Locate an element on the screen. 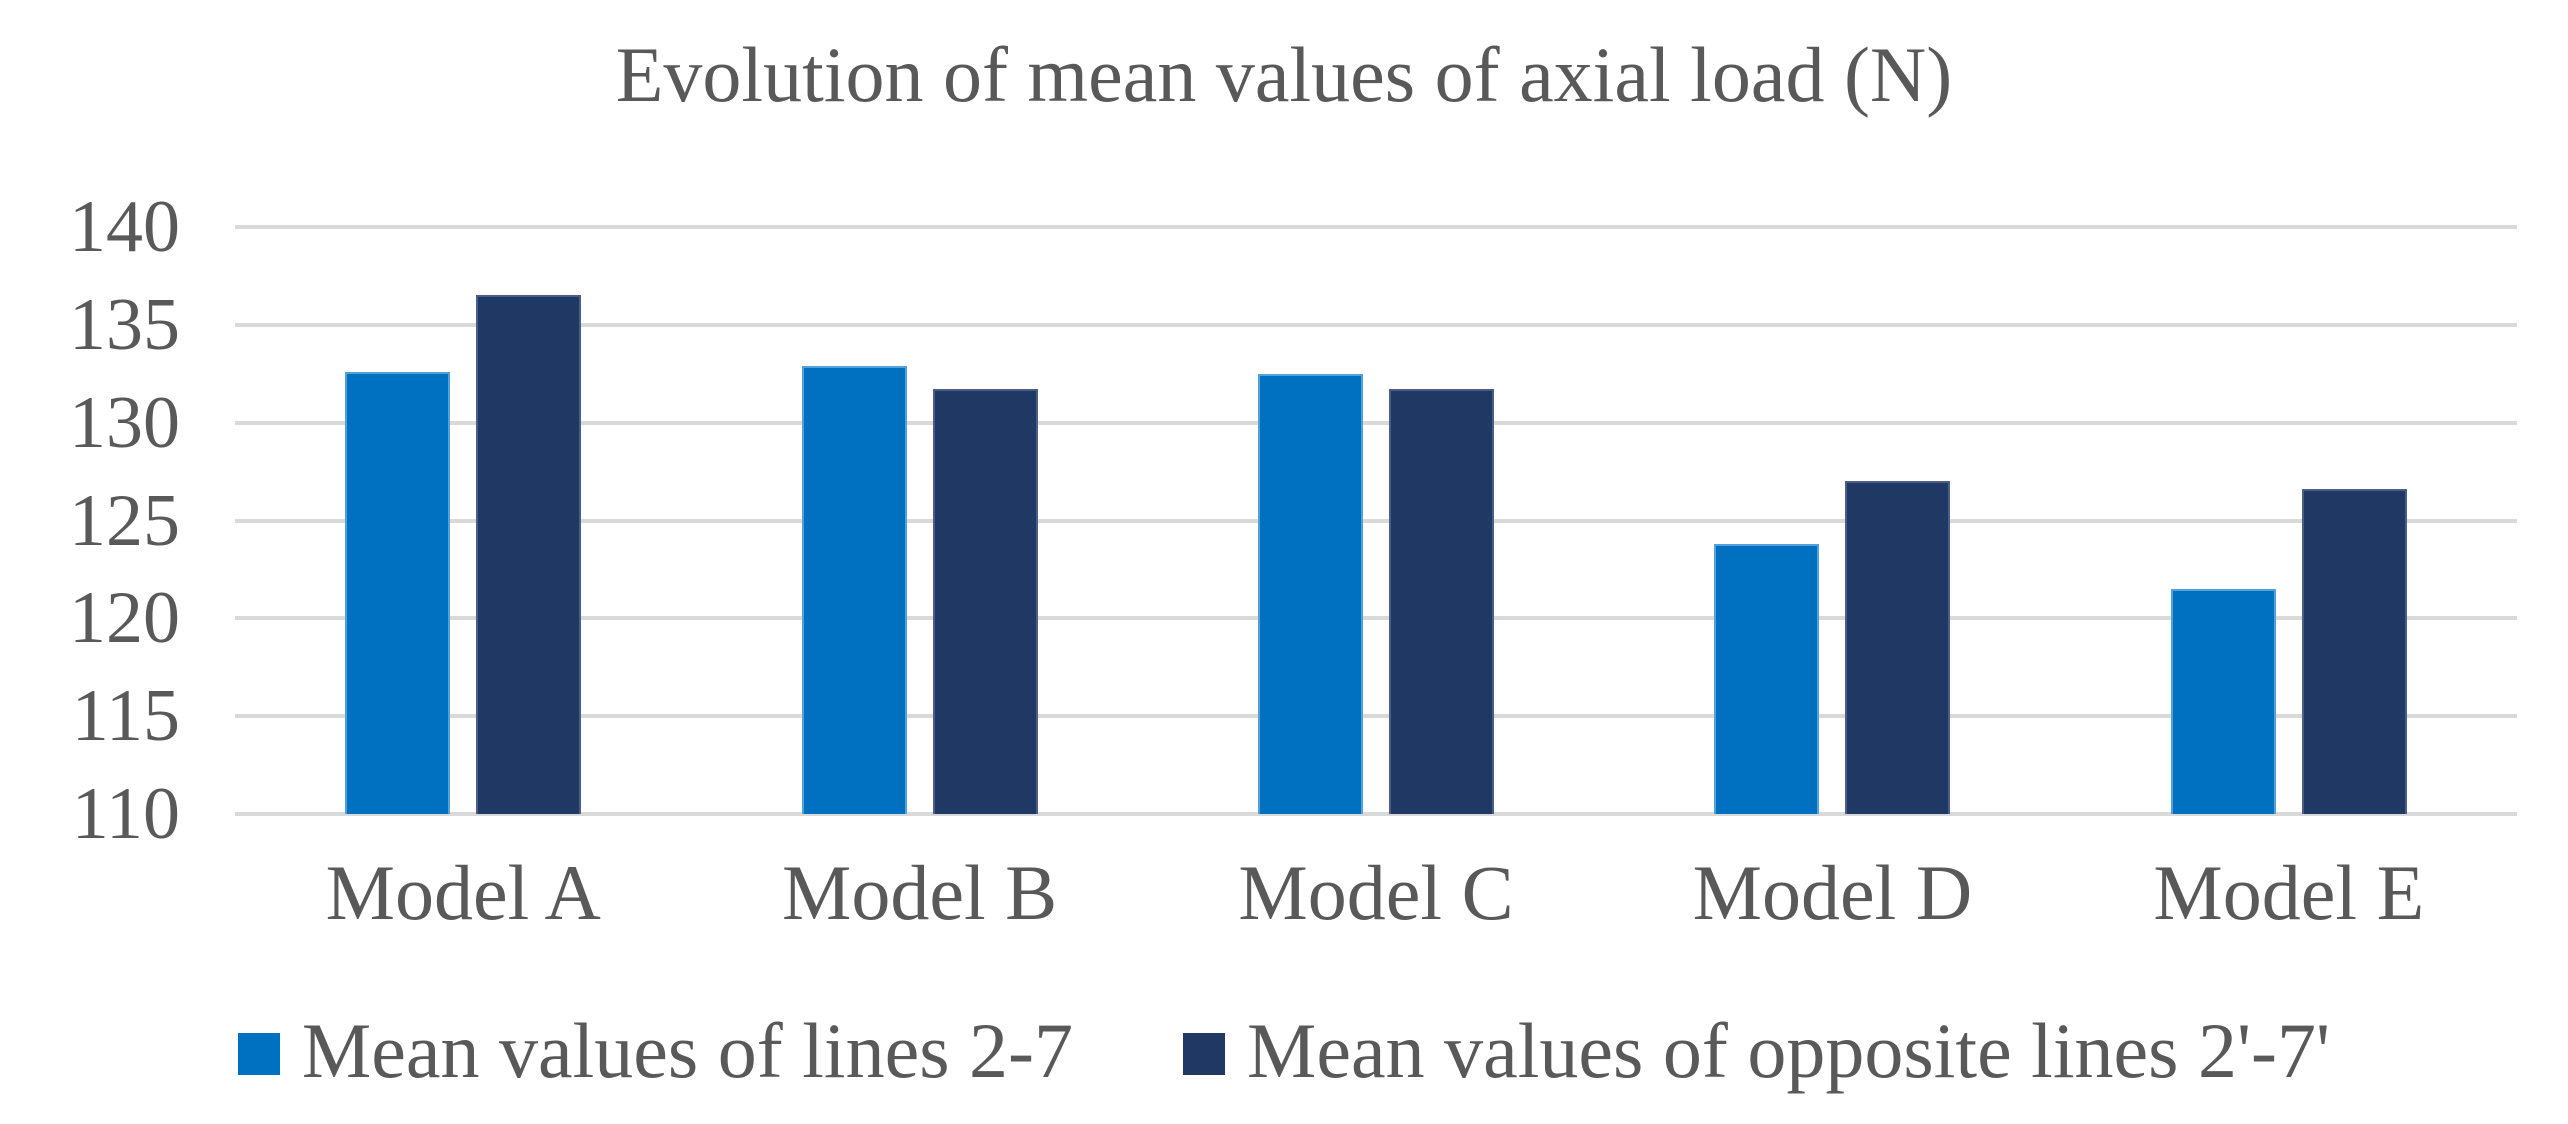  bar-series1-model-a is located at coordinates (398, 592).